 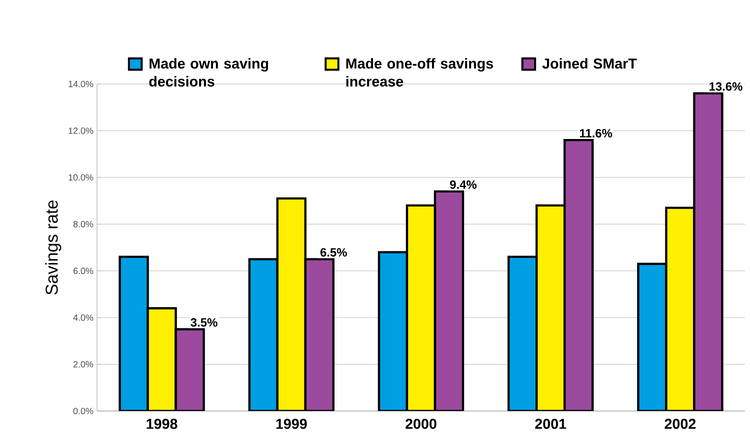 I want to click on x-tick-label: 1999, so click(x=291, y=423).